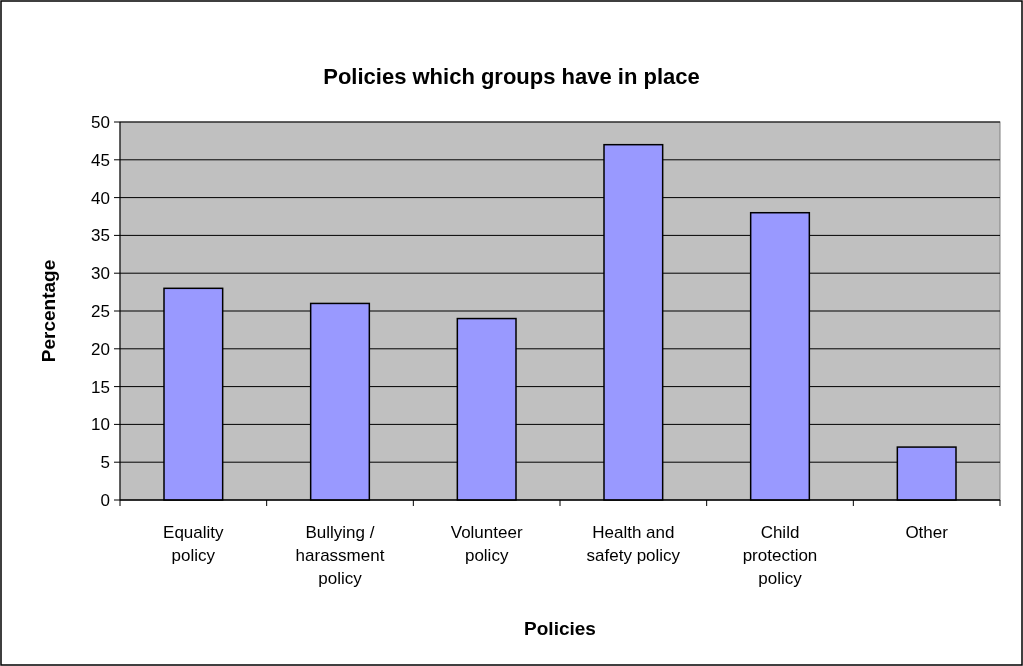 The image size is (1023, 666). I want to click on x-tick-label: Health and safety policy, so click(633, 544).